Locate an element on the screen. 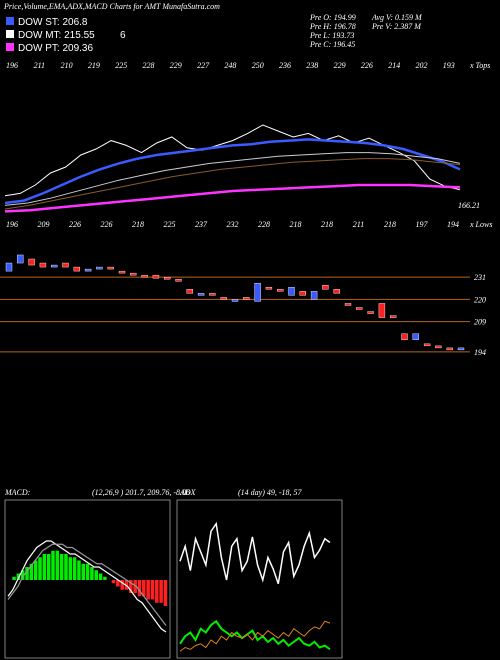  top-axis-label: 225 is located at coordinates (121, 65).